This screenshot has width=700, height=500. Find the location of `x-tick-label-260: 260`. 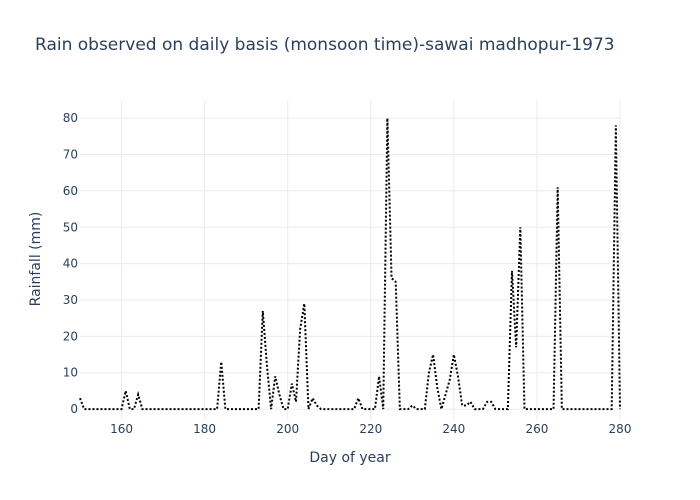

x-tick-label-260: 260 is located at coordinates (536, 429).